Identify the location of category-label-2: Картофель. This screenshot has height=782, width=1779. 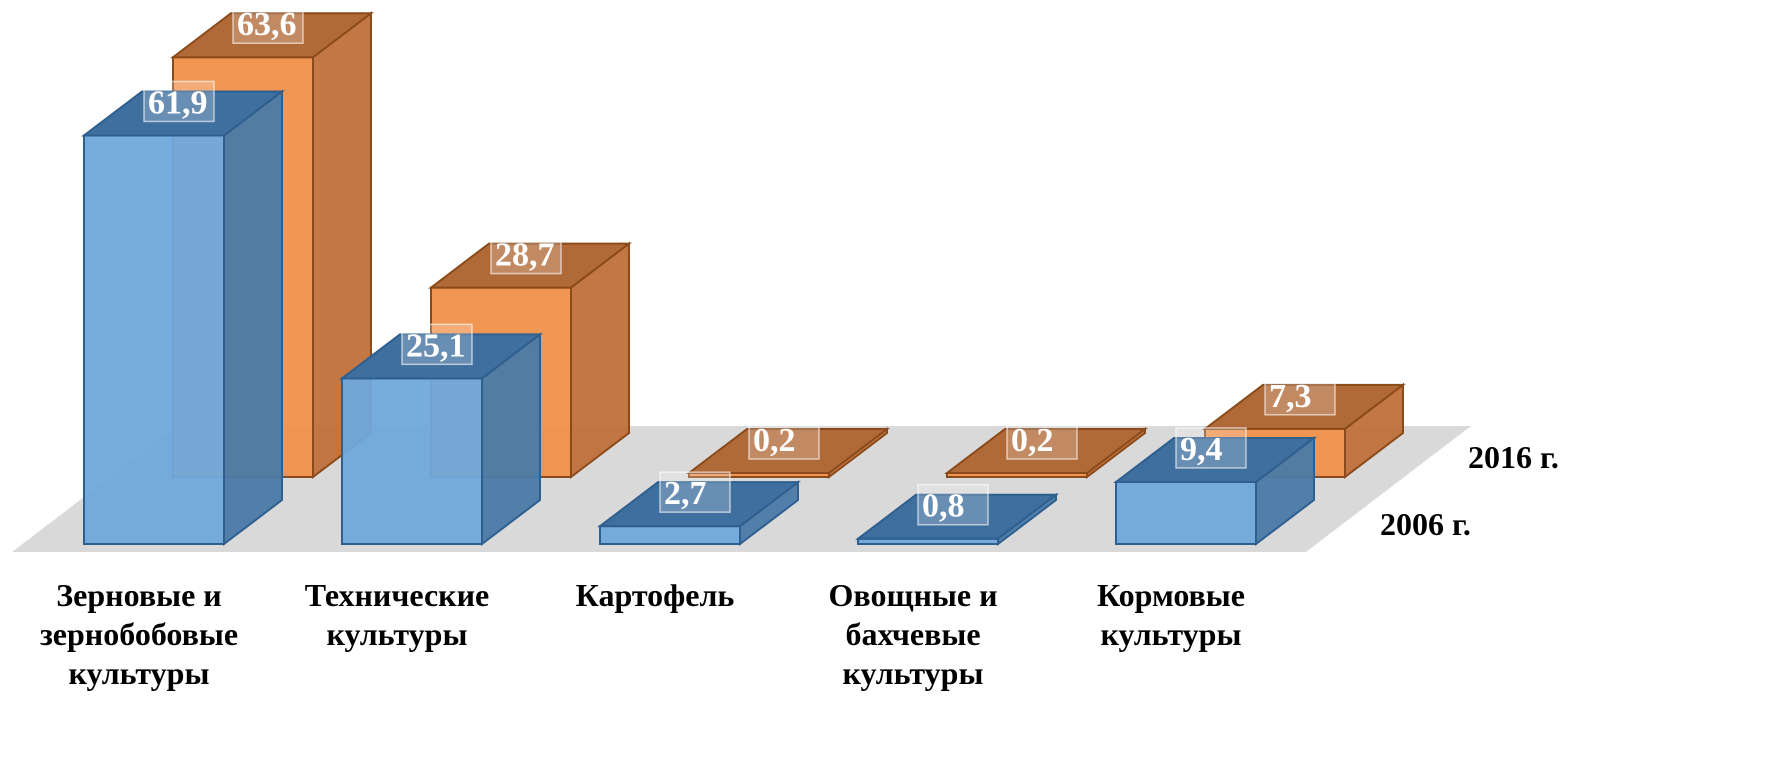
(655, 595).